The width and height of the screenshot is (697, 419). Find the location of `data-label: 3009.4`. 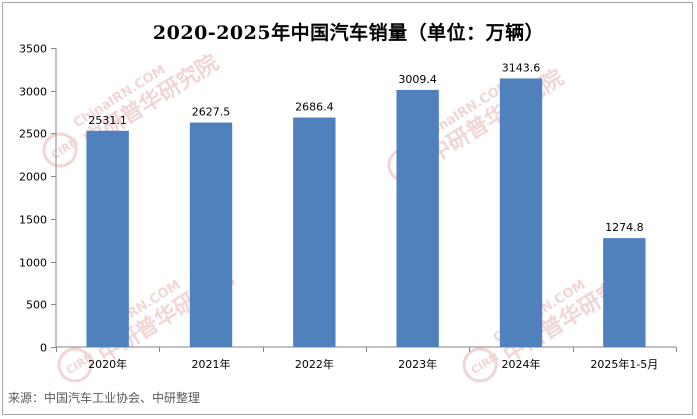

data-label: 3009.4 is located at coordinates (417, 79).